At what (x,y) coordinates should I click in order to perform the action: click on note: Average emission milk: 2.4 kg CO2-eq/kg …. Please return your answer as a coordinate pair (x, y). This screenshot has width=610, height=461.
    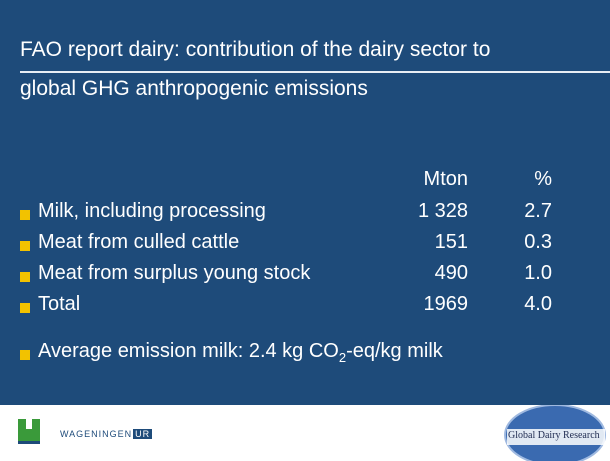
    Looking at the image, I should click on (240, 352).